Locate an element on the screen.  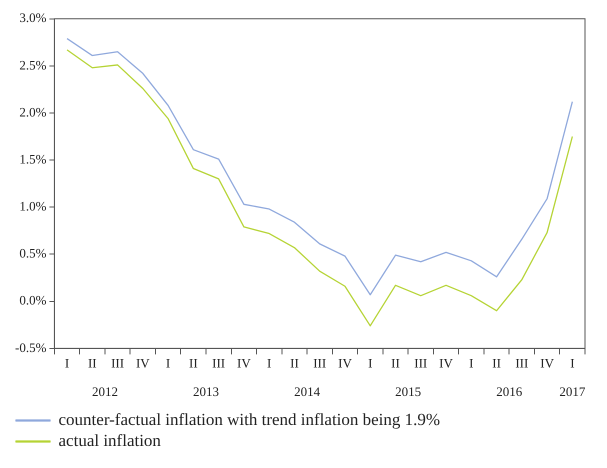
y-tick-label: 1.5% is located at coordinates (33, 158).